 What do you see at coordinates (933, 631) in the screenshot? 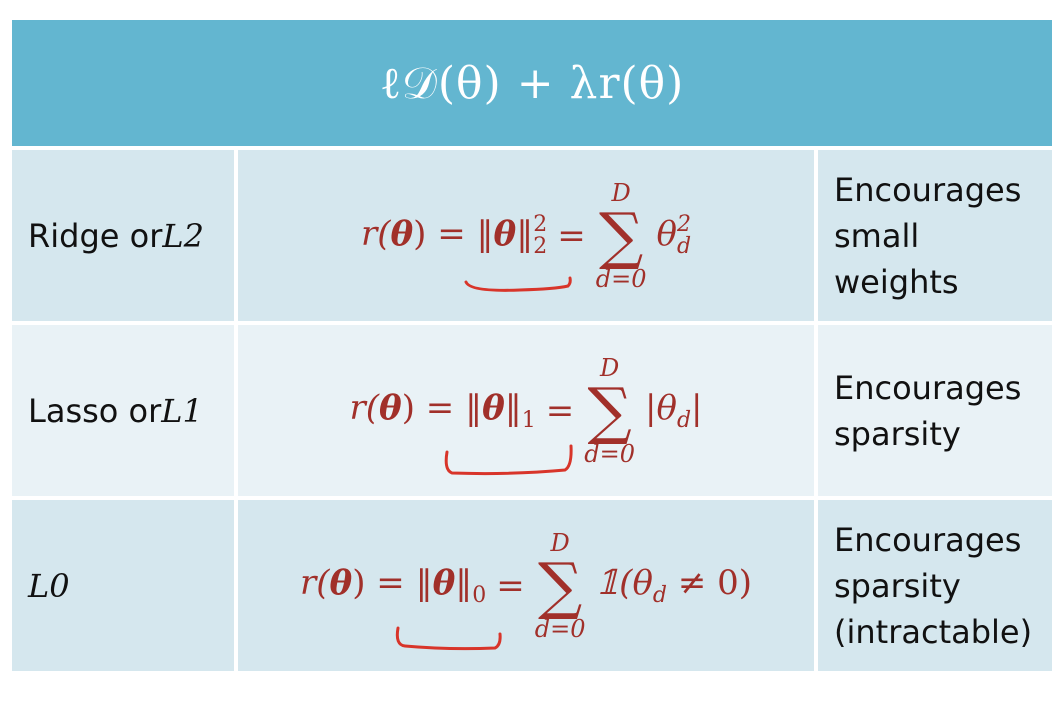
I see `description-line: (intractable)` at bounding box center [933, 631].